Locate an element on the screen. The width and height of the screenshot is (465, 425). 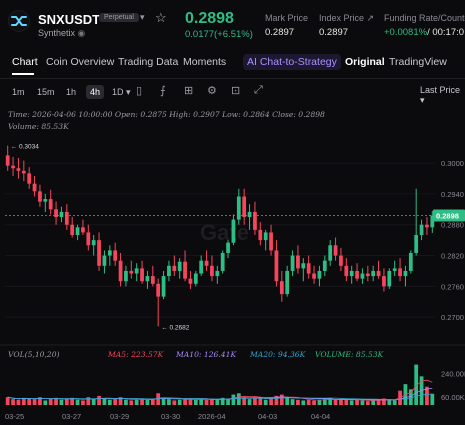
tab-original: Original is located at coordinates (365, 62).